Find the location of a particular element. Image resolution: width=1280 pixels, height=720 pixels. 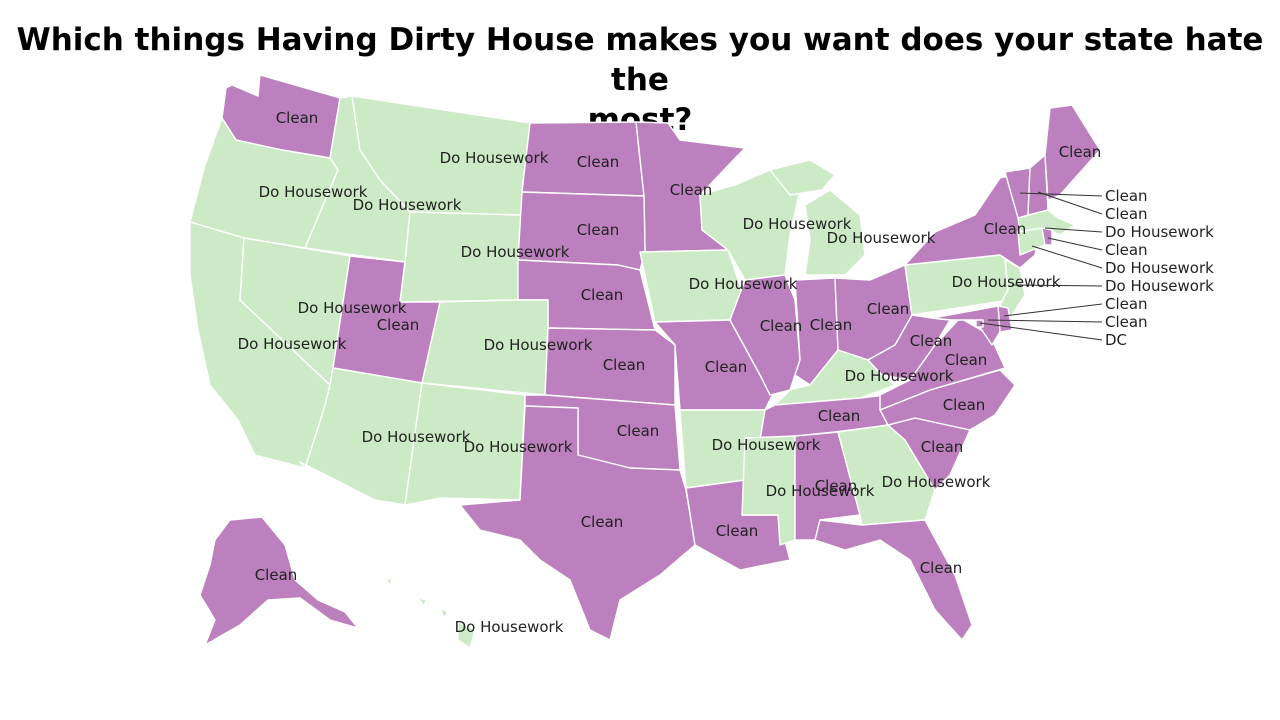

state-label-IA: Do Housework is located at coordinates (743, 284).